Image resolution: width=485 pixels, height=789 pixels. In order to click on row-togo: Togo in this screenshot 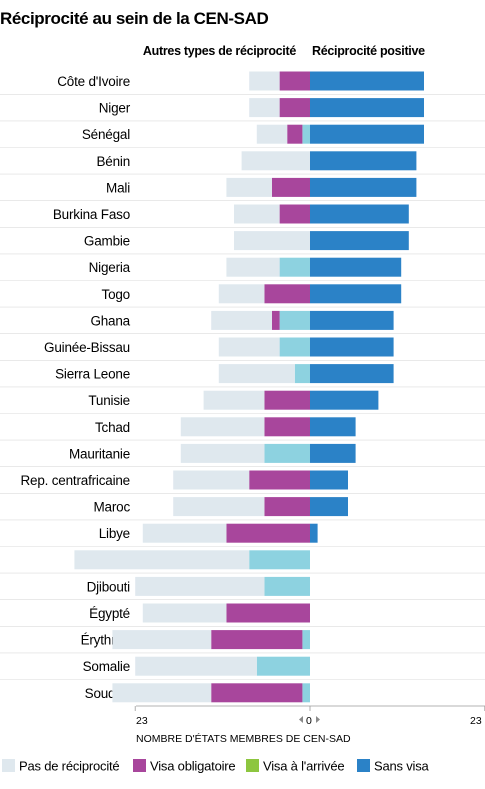, I will do `click(252, 294)`.